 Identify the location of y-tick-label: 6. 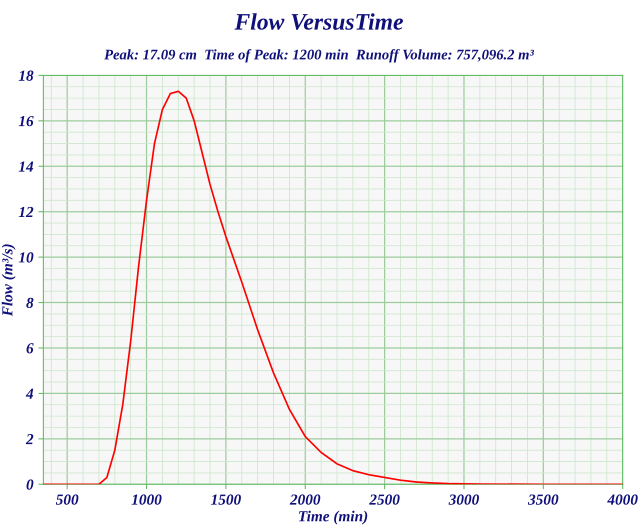
(30, 348).